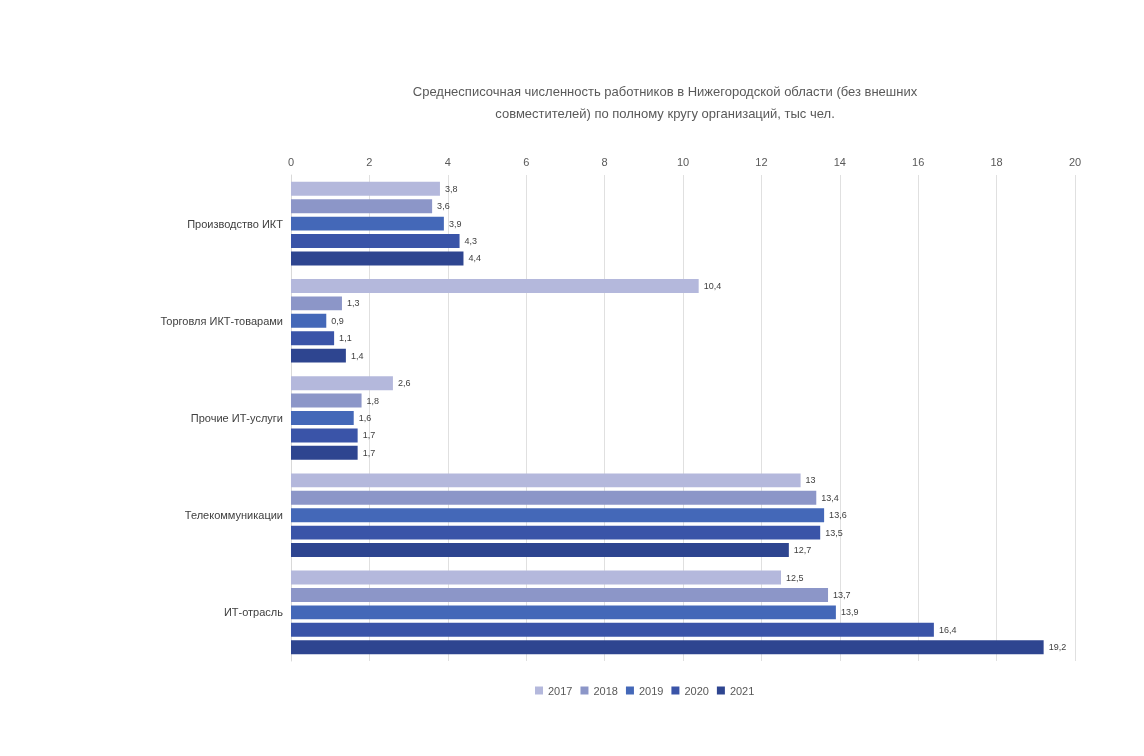 Image resolution: width=1144 pixels, height=756 pixels. Describe the element at coordinates (712, 285) in the screenshot. I see `data-label: 10,4` at that location.